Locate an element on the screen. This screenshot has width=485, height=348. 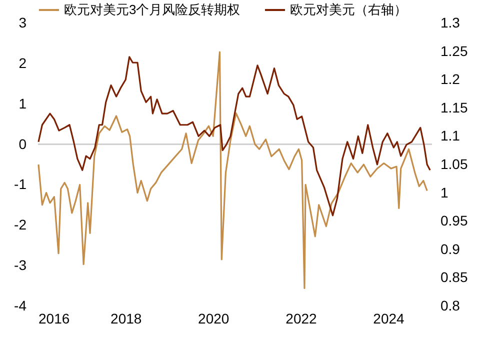
y2-tick-label: 1.1 is located at coordinates (450, 136).